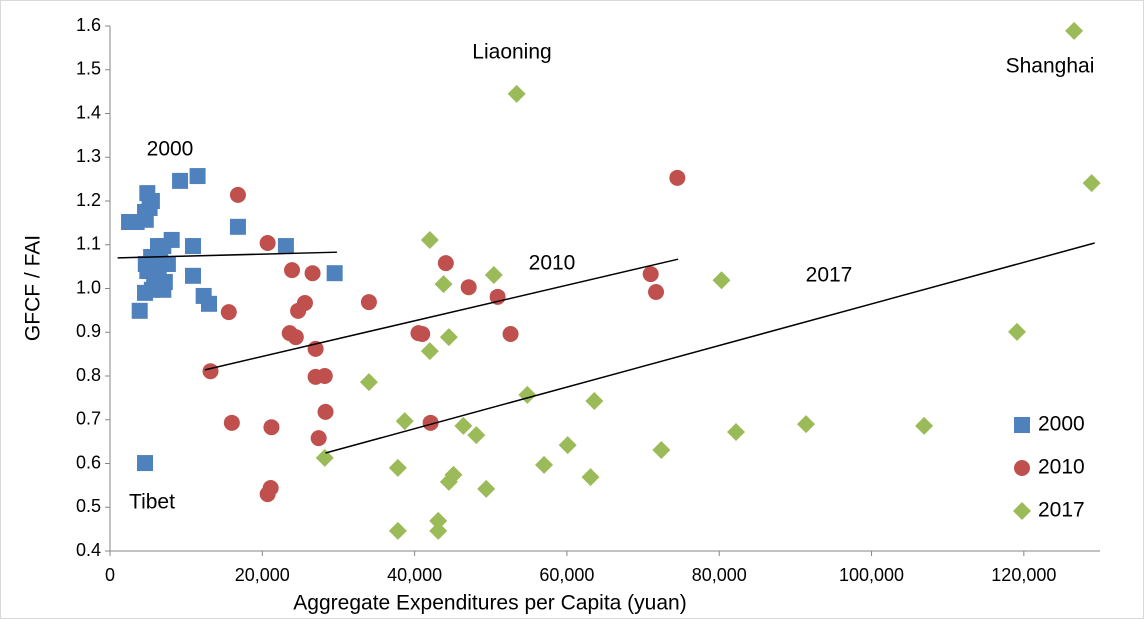 The height and width of the screenshot is (619, 1144). I want to click on x-tick-label: 80,000, so click(719, 575).